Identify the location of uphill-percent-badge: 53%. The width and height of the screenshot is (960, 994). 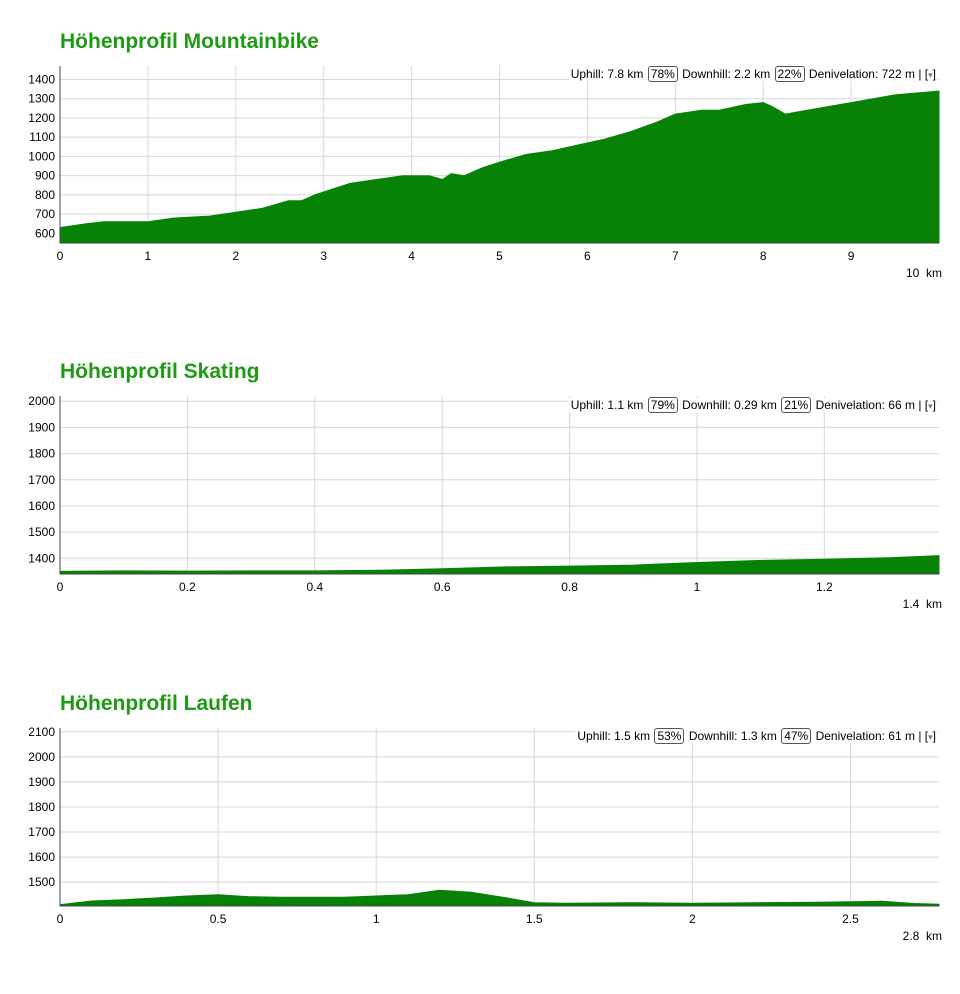
(669, 736).